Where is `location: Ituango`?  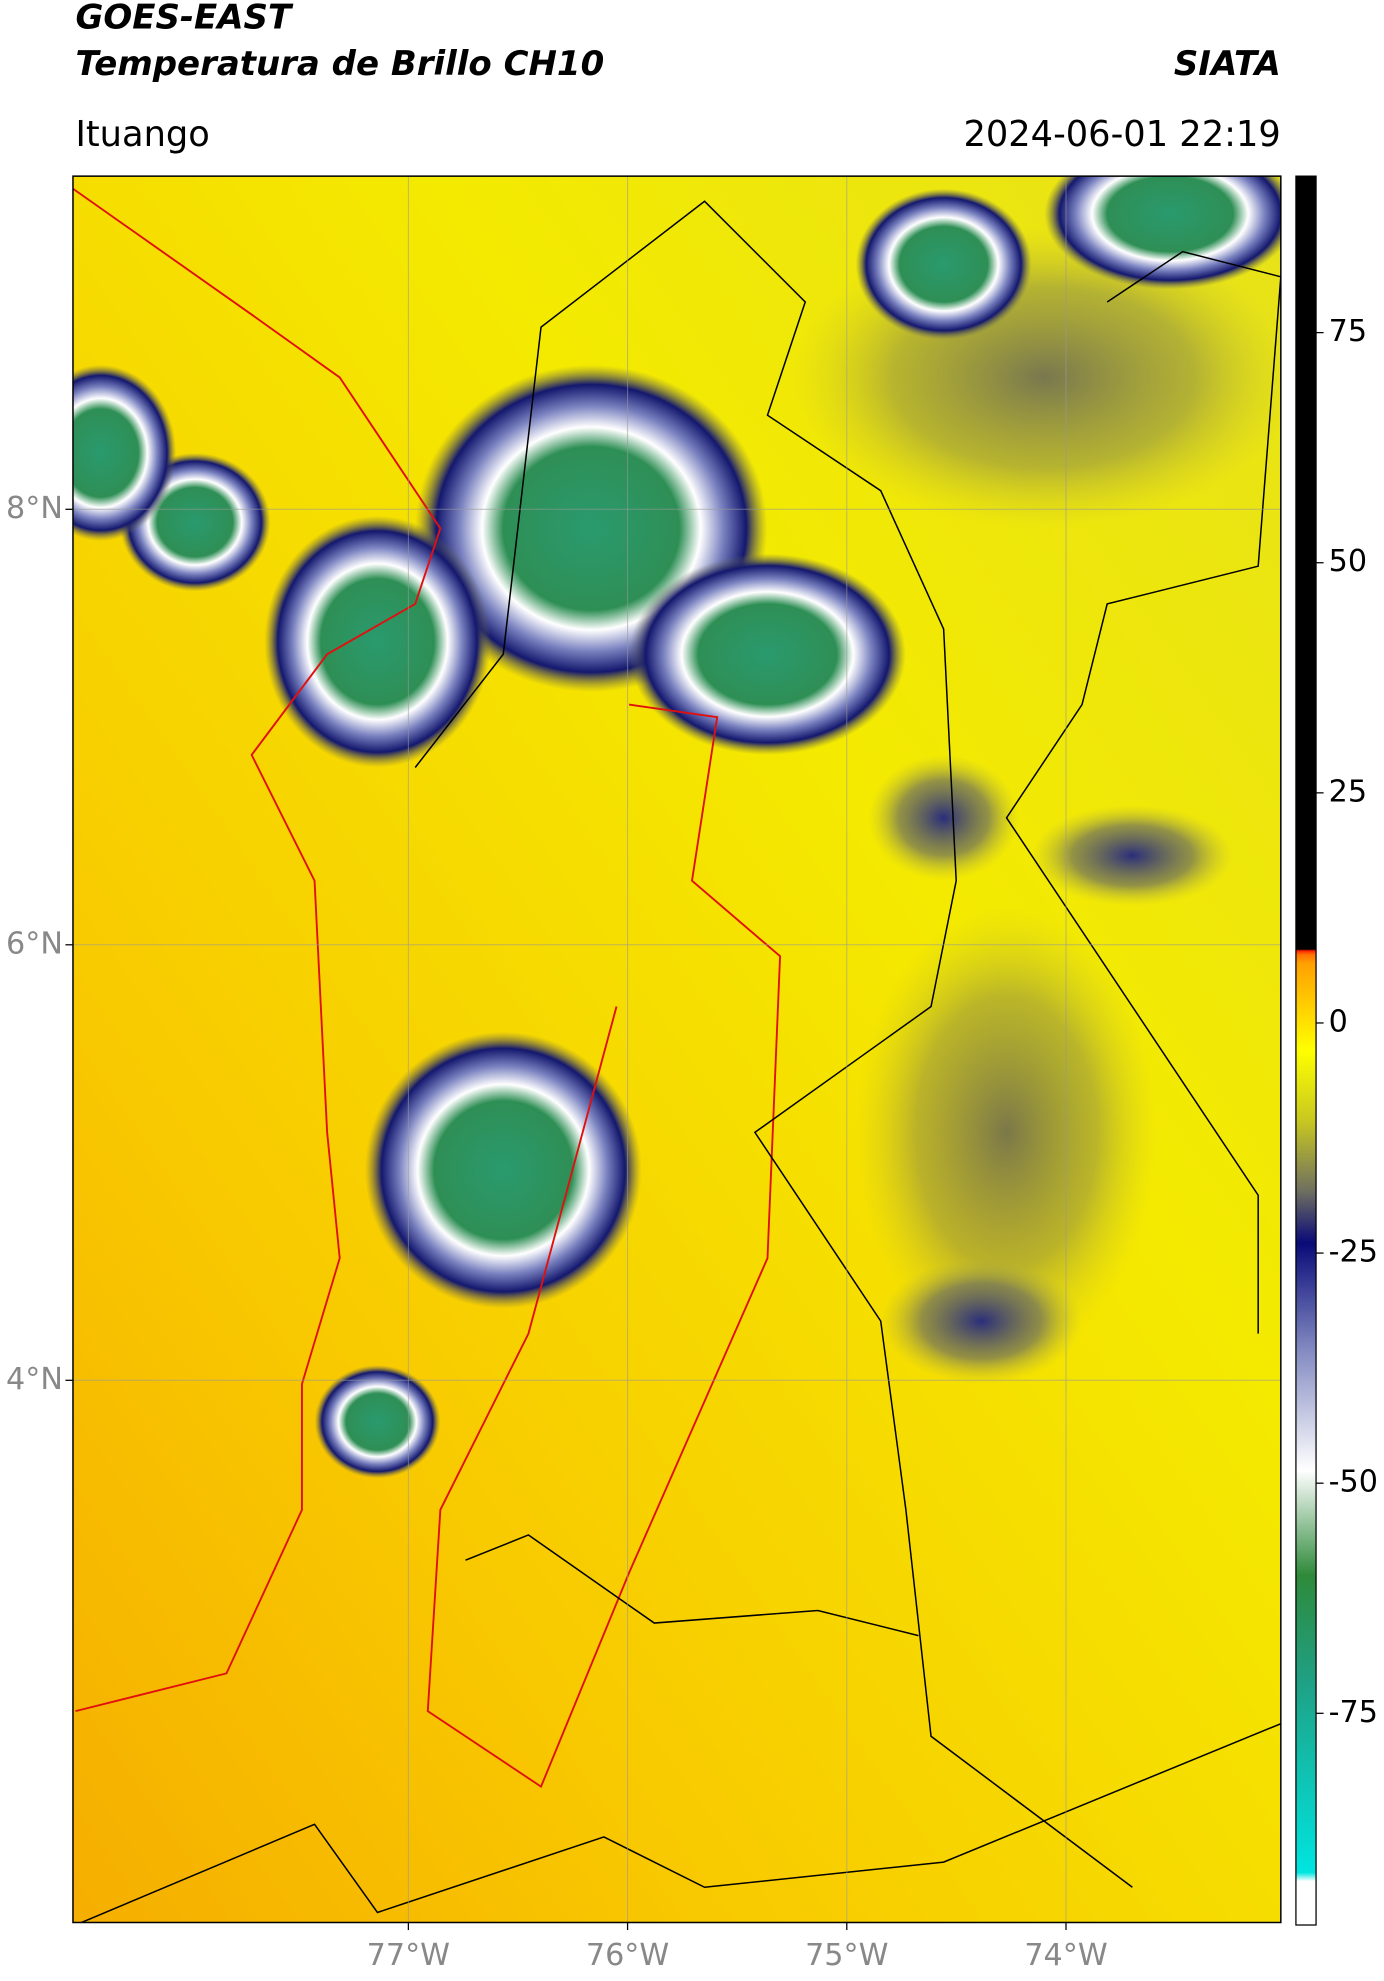
location: Ituango is located at coordinates (142, 134).